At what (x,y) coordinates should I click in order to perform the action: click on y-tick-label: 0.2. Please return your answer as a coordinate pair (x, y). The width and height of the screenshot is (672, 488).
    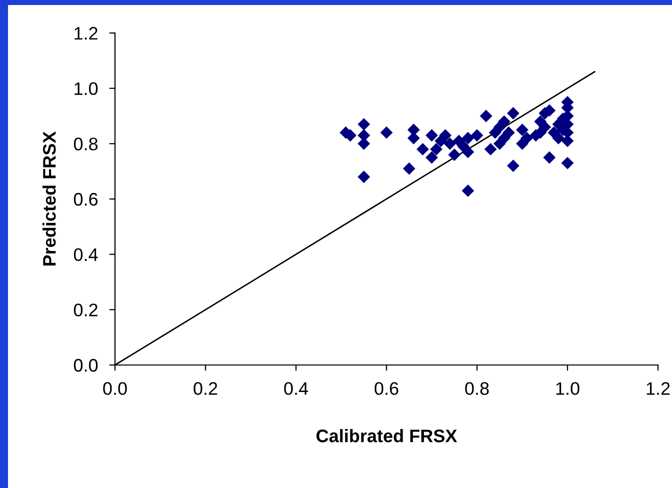
    Looking at the image, I should click on (86, 310).